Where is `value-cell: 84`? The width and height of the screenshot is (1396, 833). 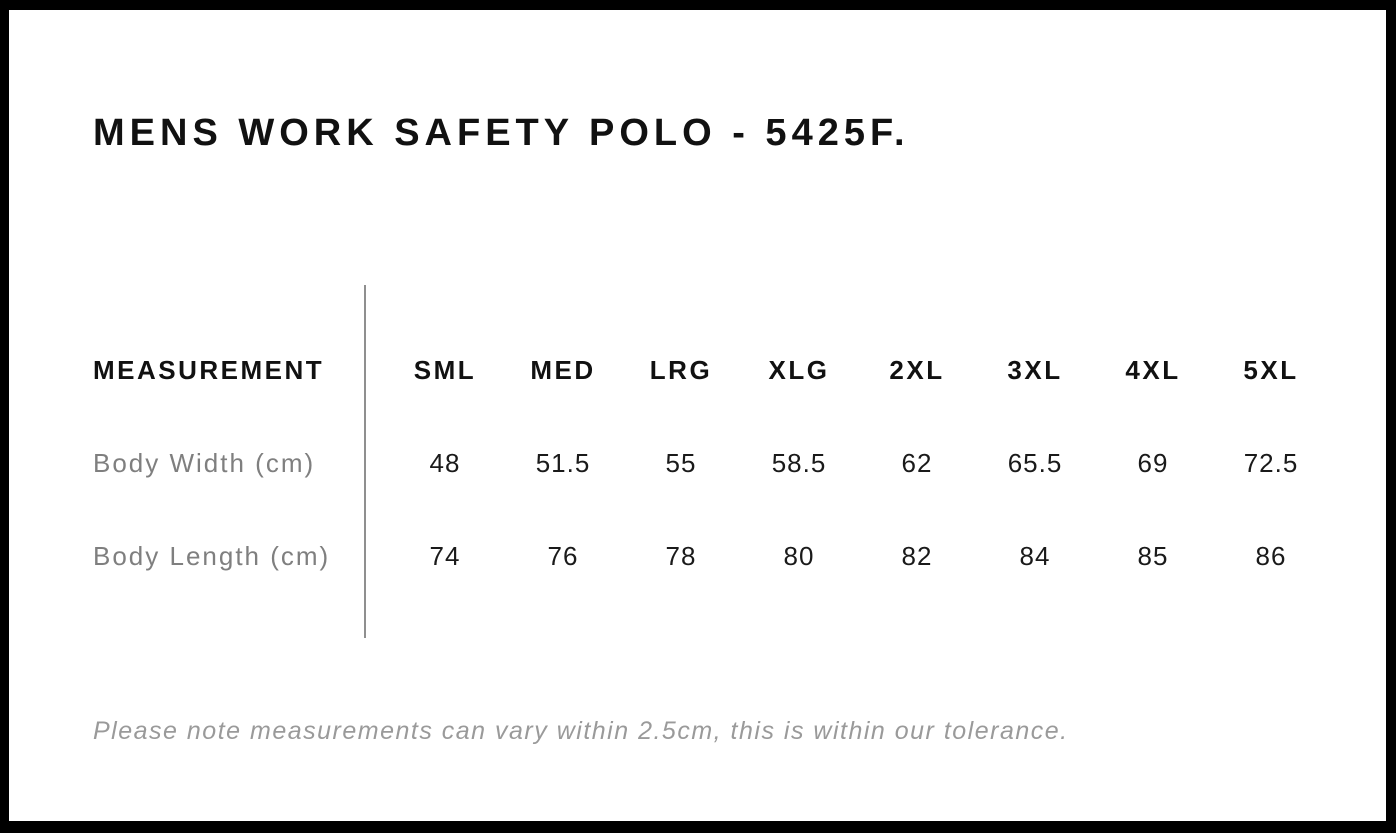 value-cell: 84 is located at coordinates (1035, 556).